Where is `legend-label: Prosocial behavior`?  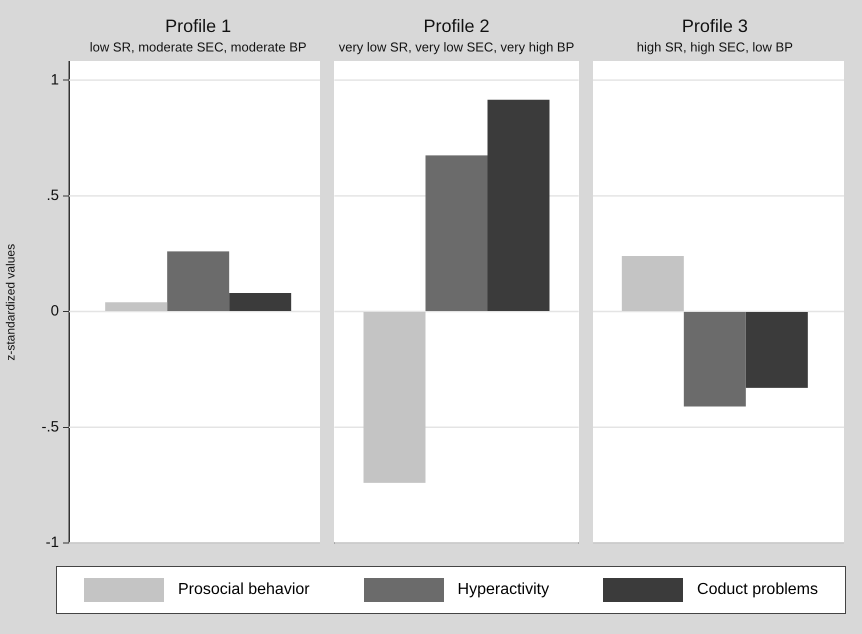 legend-label: Prosocial behavior is located at coordinates (244, 590).